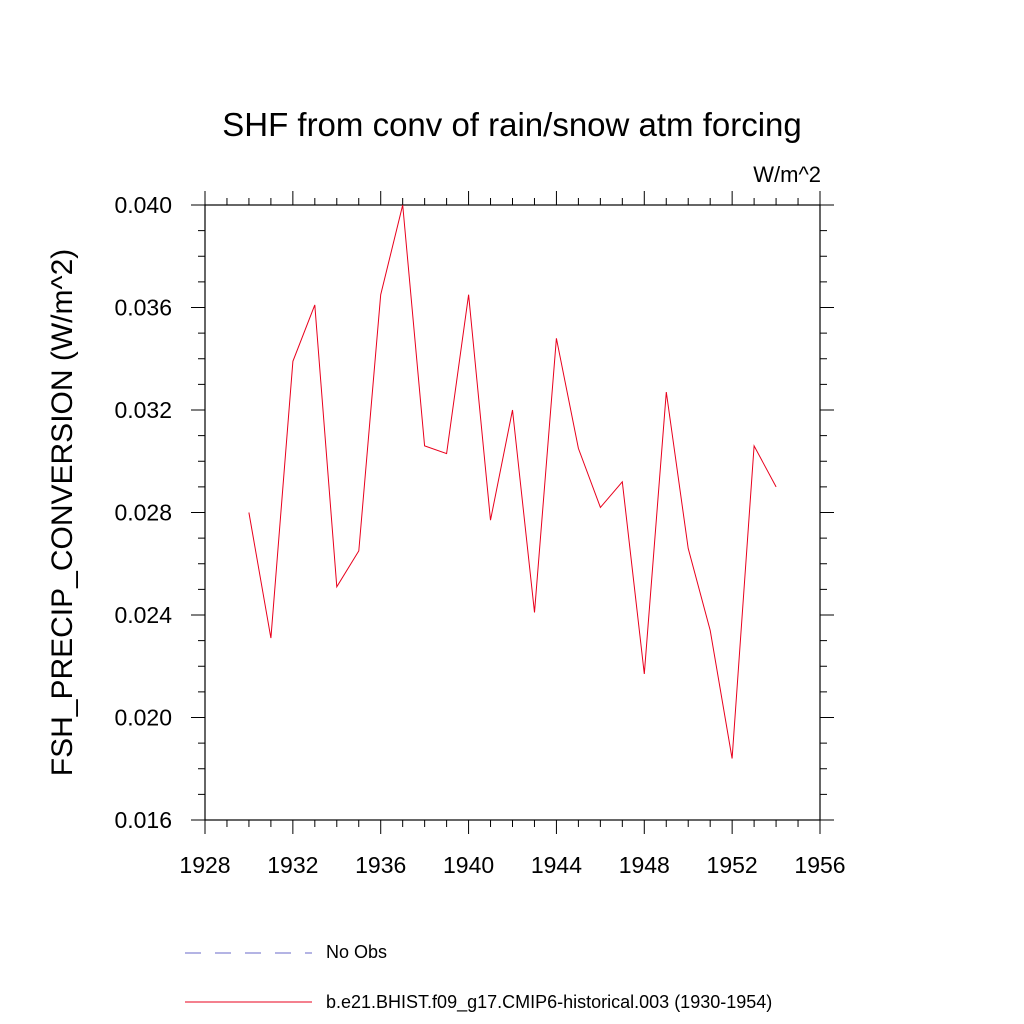 The width and height of the screenshot is (1024, 1024). I want to click on x-tick-label: 1940, so click(468, 865).